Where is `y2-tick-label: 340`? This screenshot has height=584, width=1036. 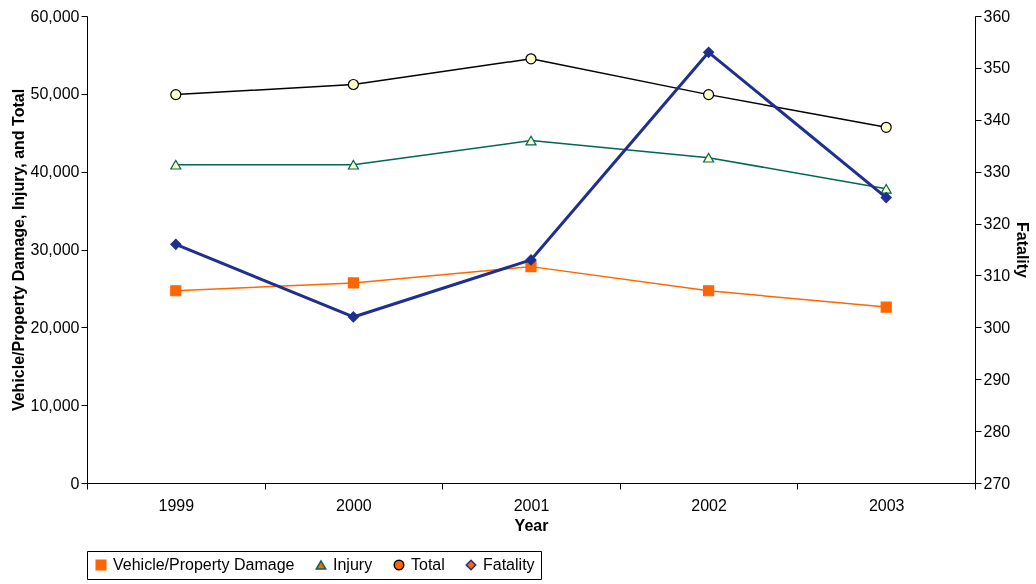
y2-tick-label: 340 is located at coordinates (997, 120).